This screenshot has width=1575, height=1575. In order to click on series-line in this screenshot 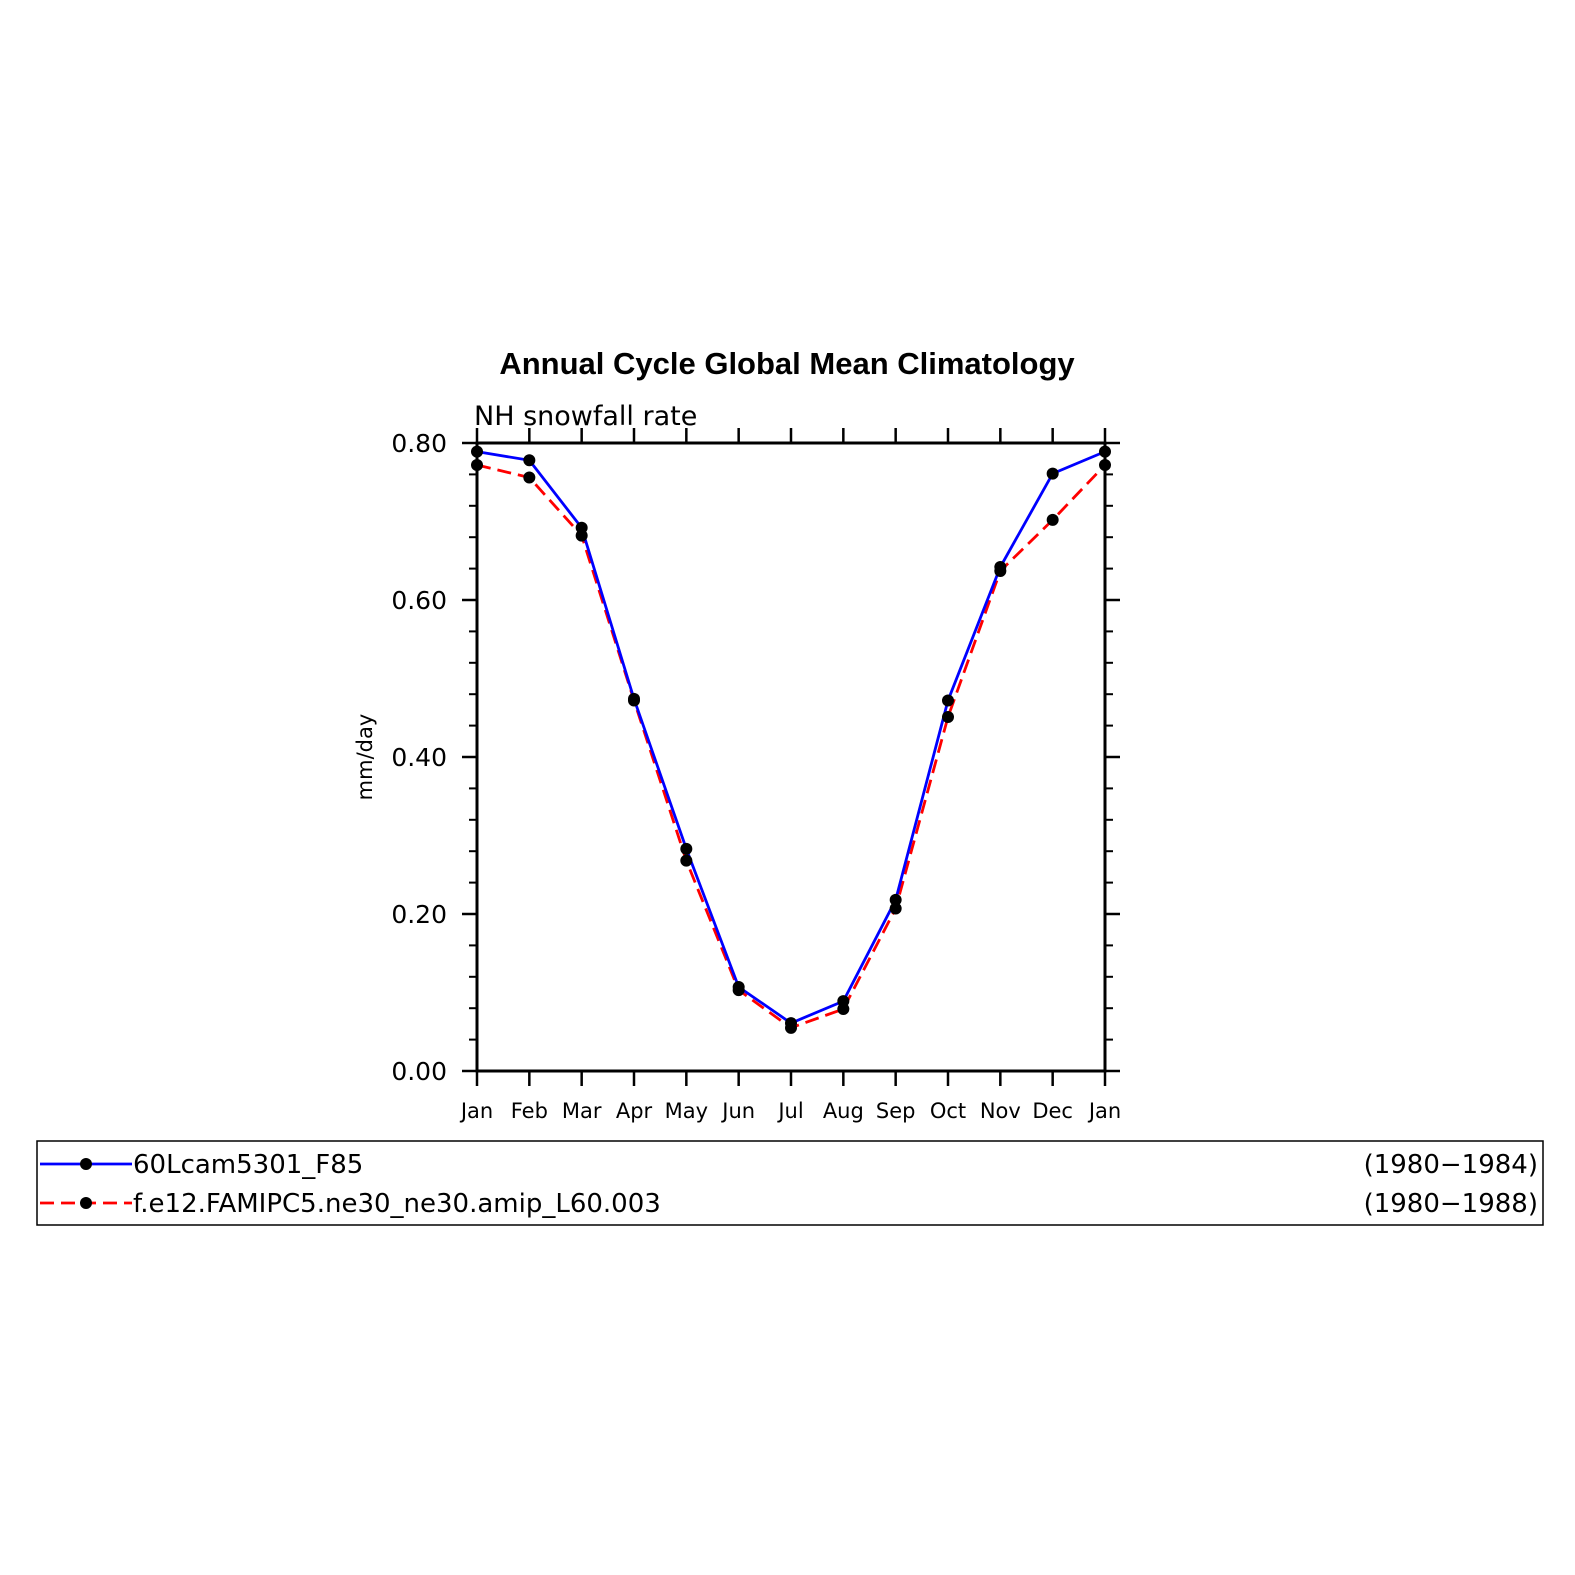, I will do `click(791, 737)`.